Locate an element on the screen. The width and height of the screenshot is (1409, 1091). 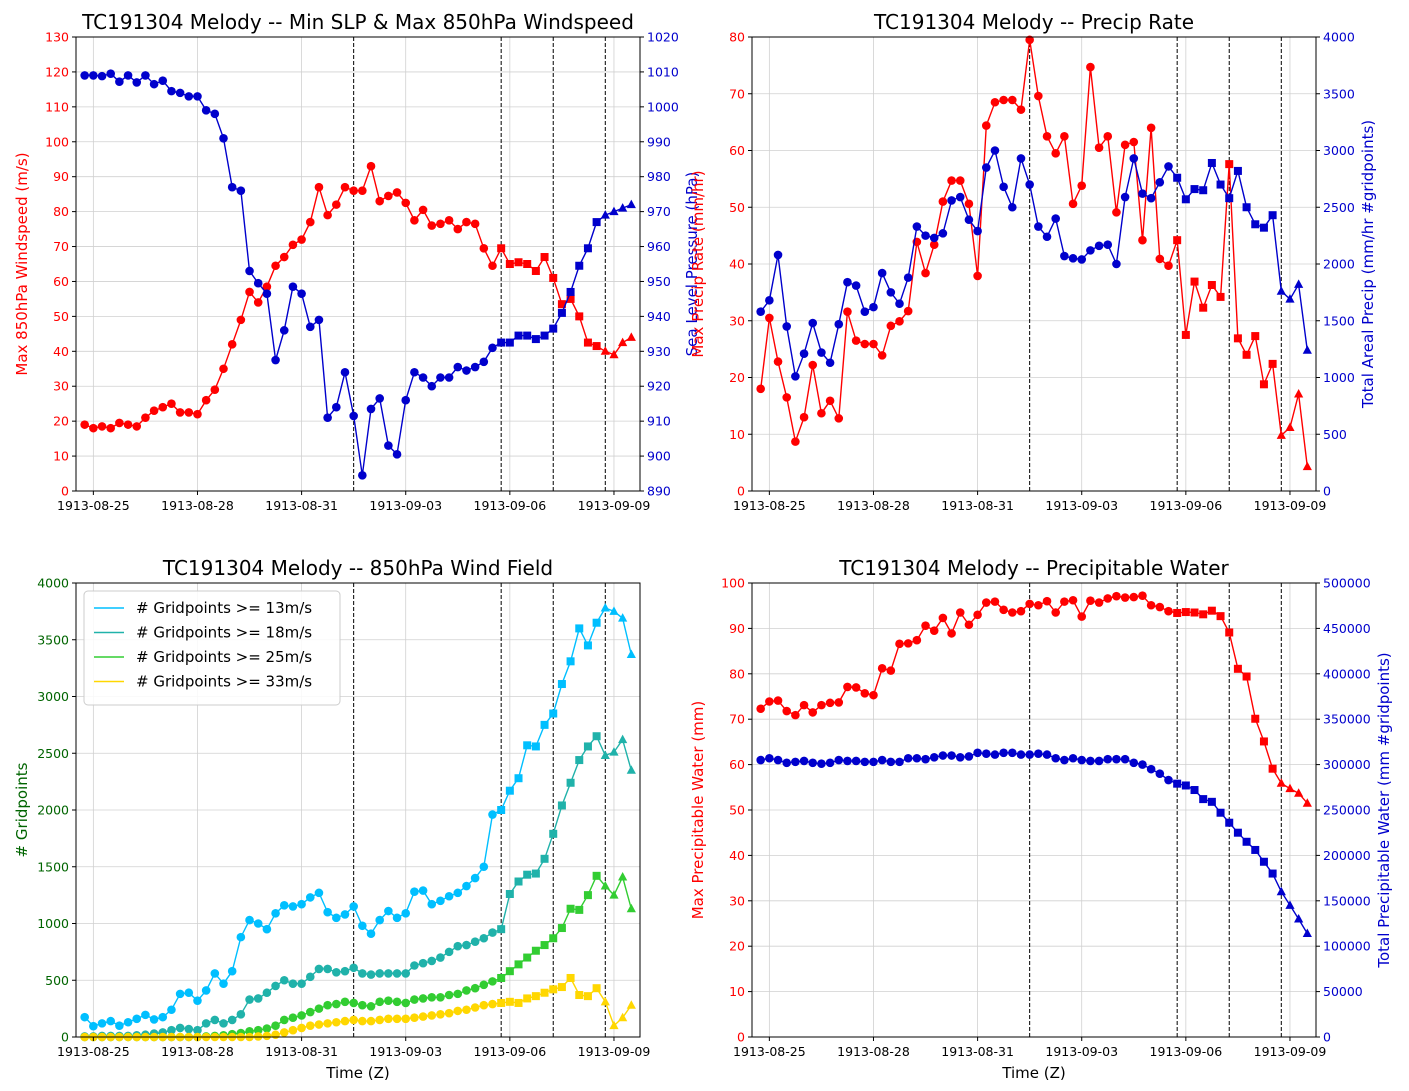
y-tick-label: 90 is located at coordinates (737, 628).